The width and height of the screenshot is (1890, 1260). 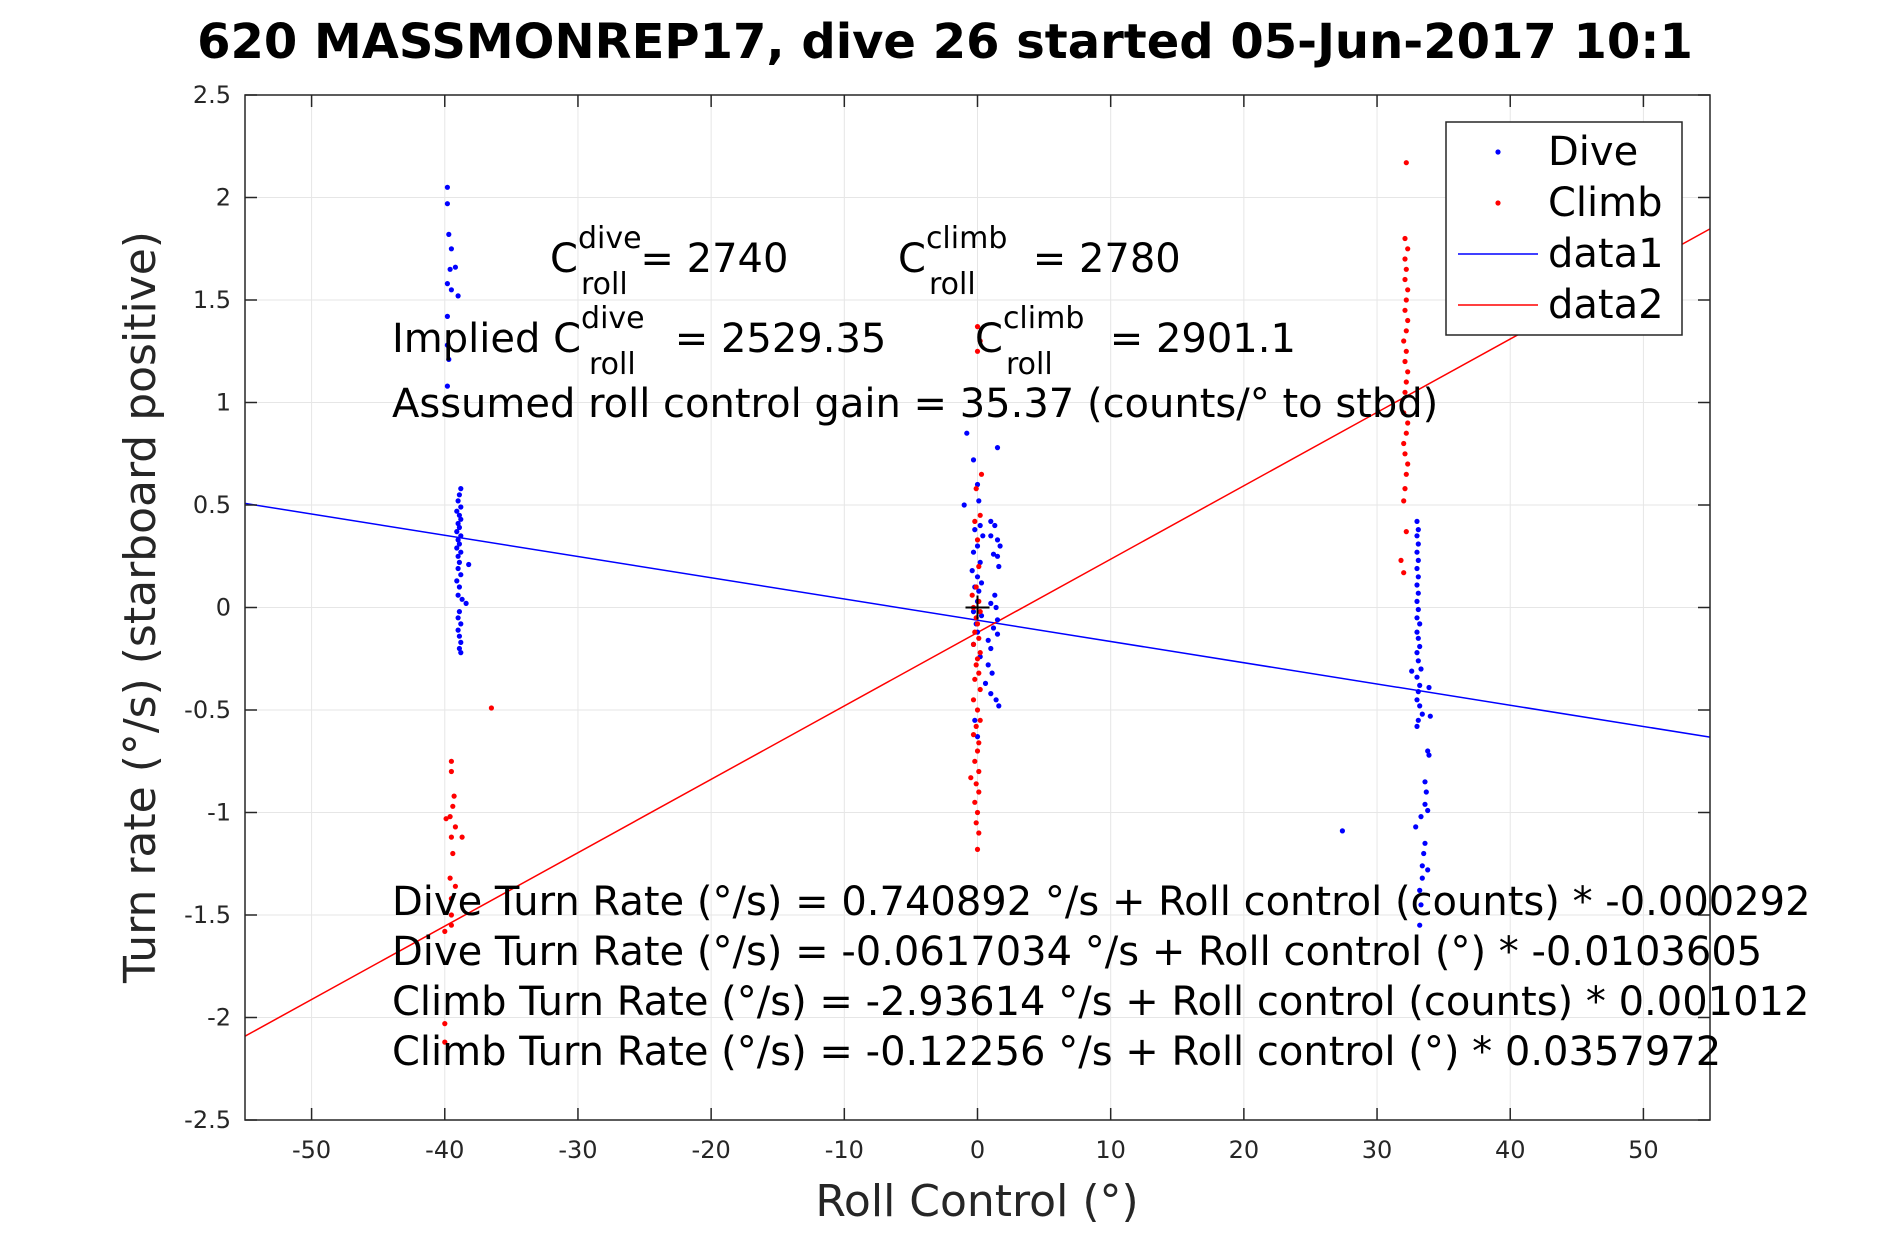 I want to click on x-tick-label: 10, so click(x=1110, y=1150).